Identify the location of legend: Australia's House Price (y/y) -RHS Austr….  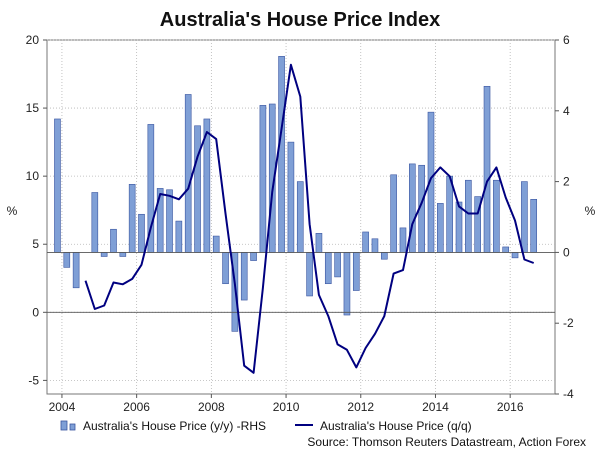
(266, 426).